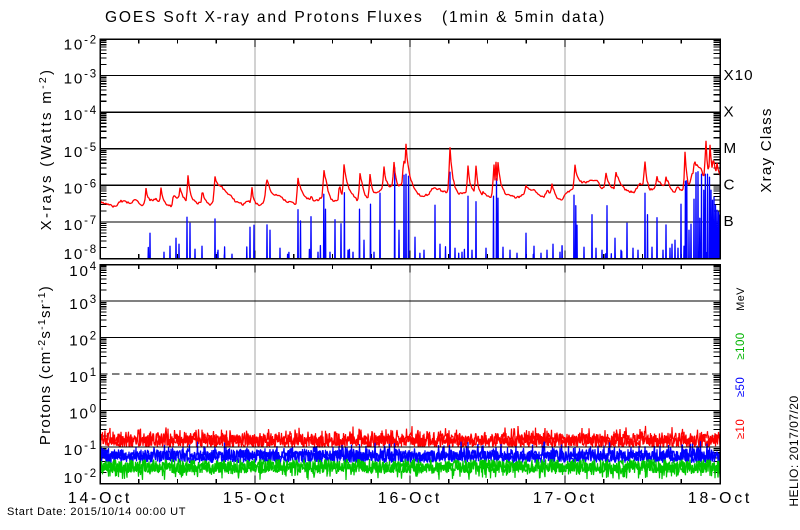 This screenshot has width=800, height=530. I want to click on svg-text: X-rays (Watts m-2), so click(46, 149).